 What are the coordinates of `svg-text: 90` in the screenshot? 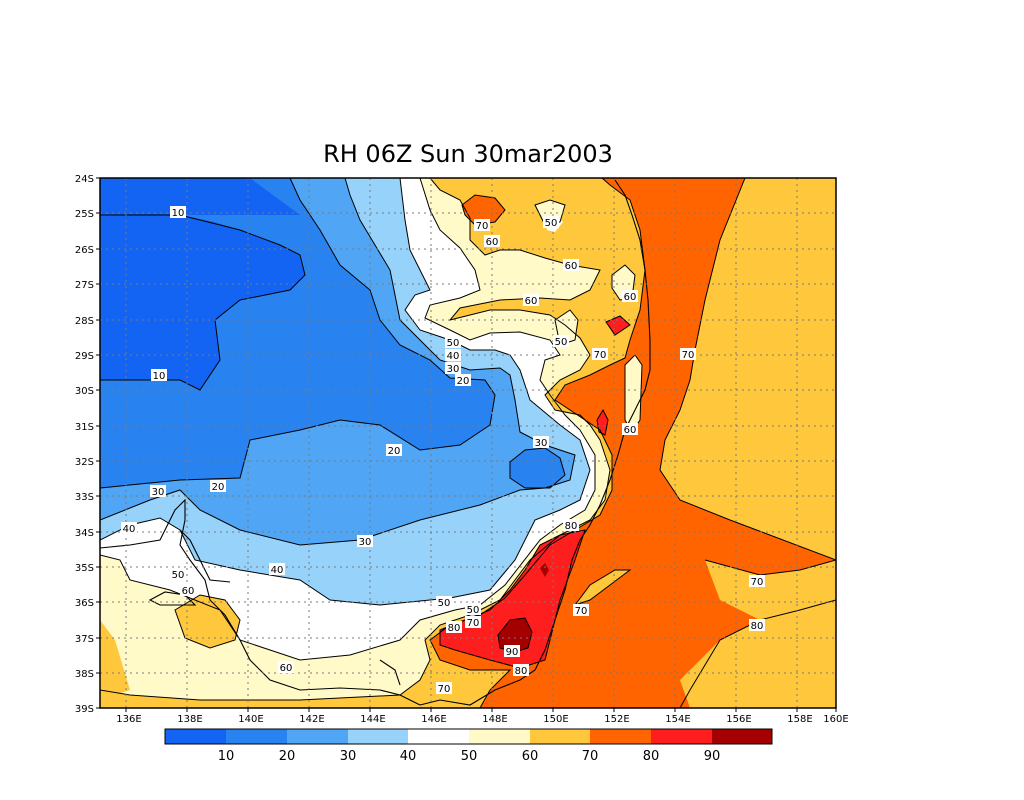 It's located at (512, 652).